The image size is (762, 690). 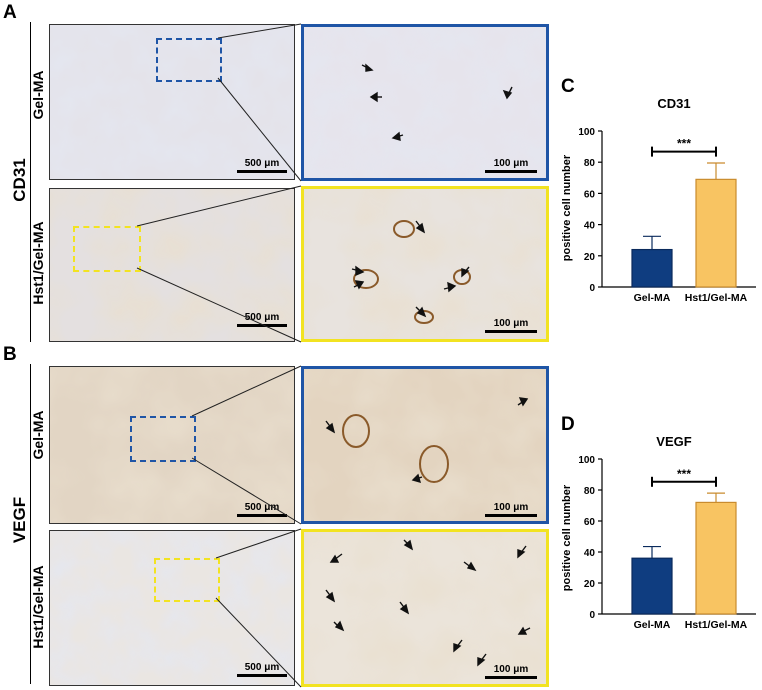 I want to click on micrograph-cd31-gelma-low, so click(x=172, y=102).